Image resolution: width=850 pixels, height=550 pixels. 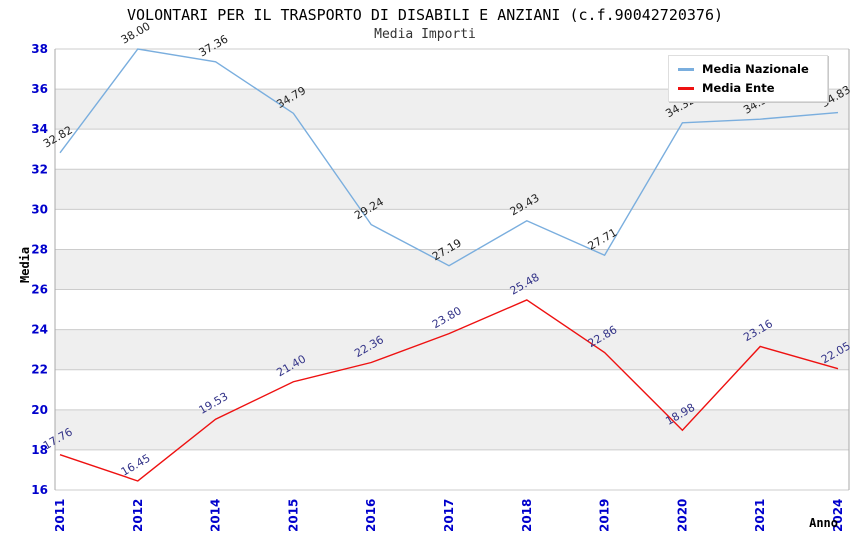 I want to click on data-label: 38.00, so click(x=136, y=33).